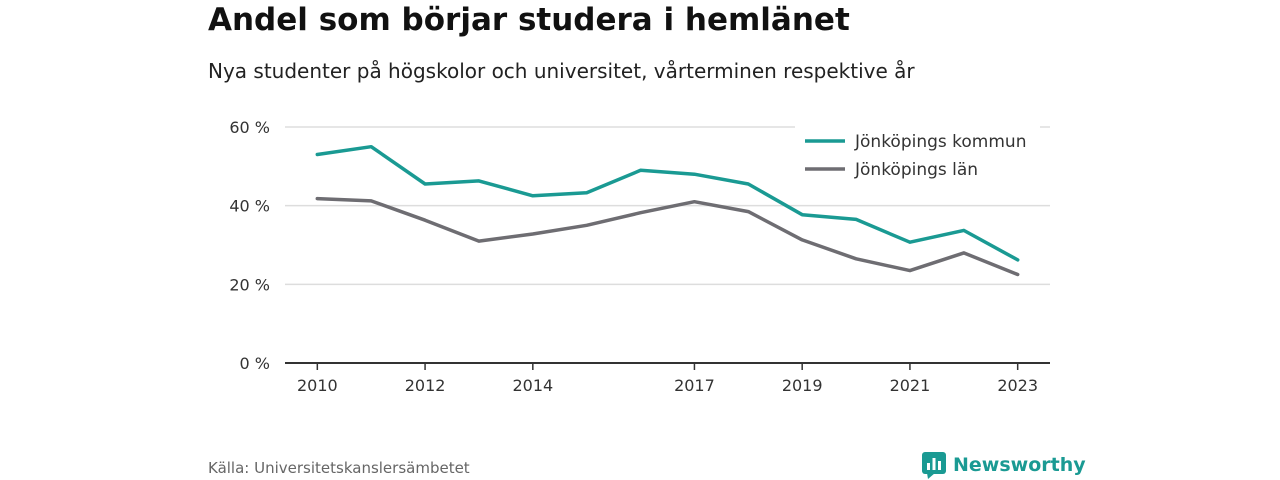 This screenshot has height=480, width=1280. Describe the element at coordinates (249, 284) in the screenshot. I see `y-tick-label: 20 %` at that location.